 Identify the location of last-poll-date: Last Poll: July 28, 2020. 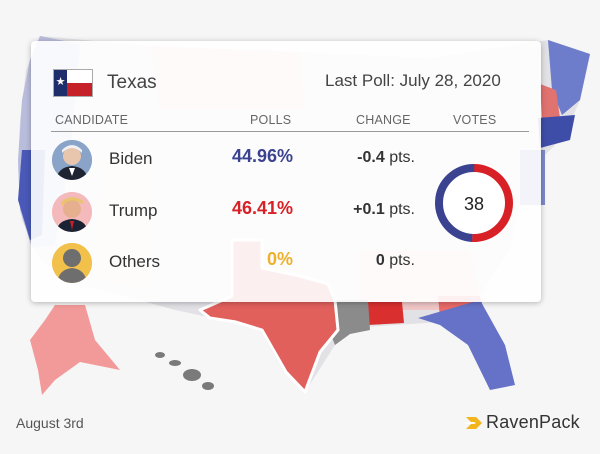
(413, 80).